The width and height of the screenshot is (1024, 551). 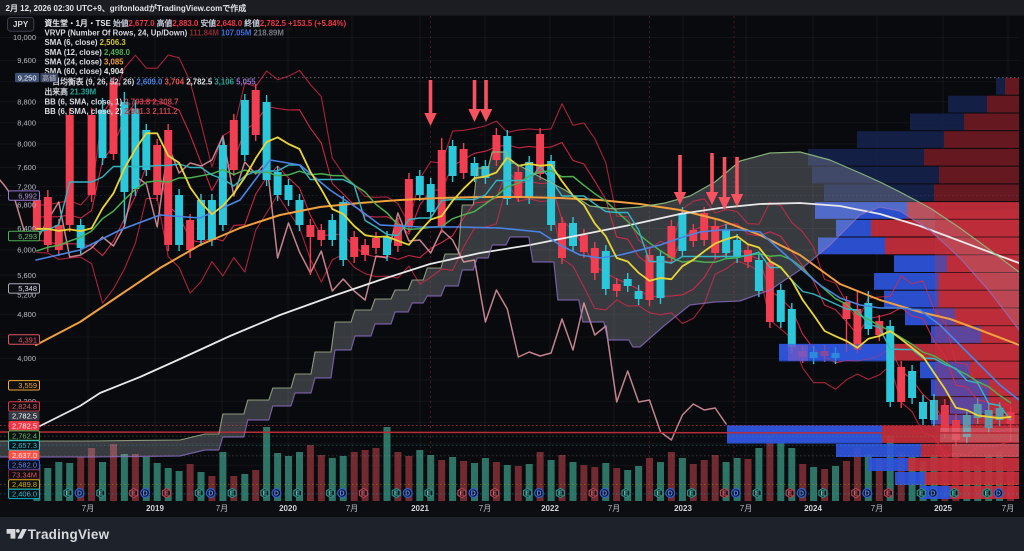 I want to click on svg-text: SMA (60, close) 4,904, so click(x=85, y=71).